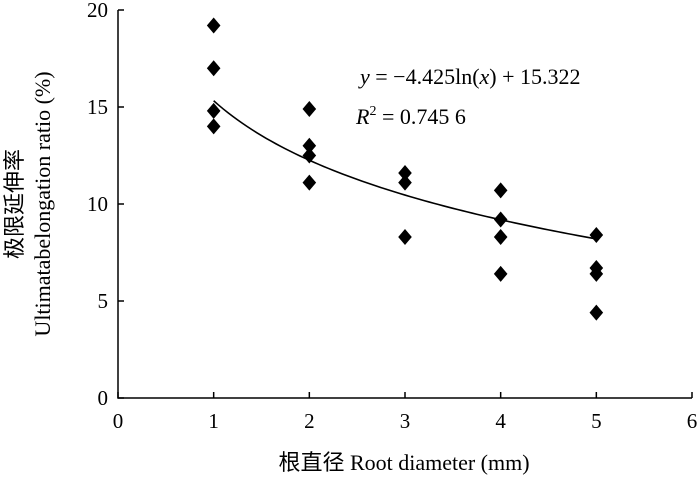 The height and width of the screenshot is (477, 700). I want to click on x-tick-label: 0, so click(118, 421).